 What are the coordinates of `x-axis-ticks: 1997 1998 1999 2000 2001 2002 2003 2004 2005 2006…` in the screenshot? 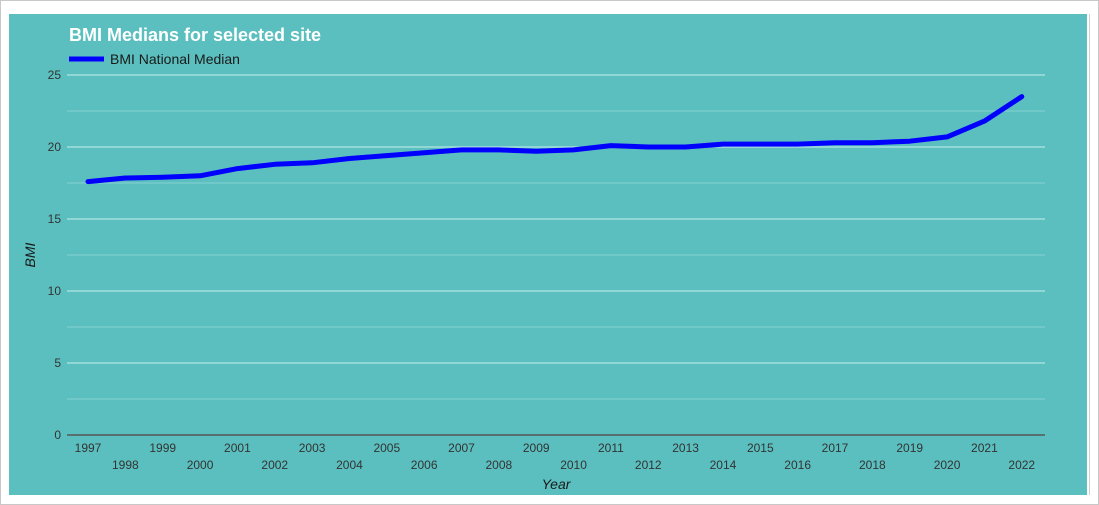 It's located at (555, 456).